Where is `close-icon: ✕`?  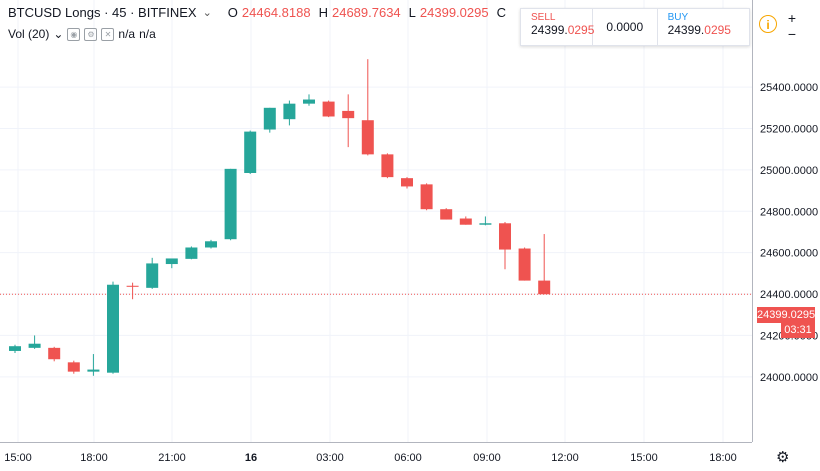
close-icon: ✕ is located at coordinates (108, 34).